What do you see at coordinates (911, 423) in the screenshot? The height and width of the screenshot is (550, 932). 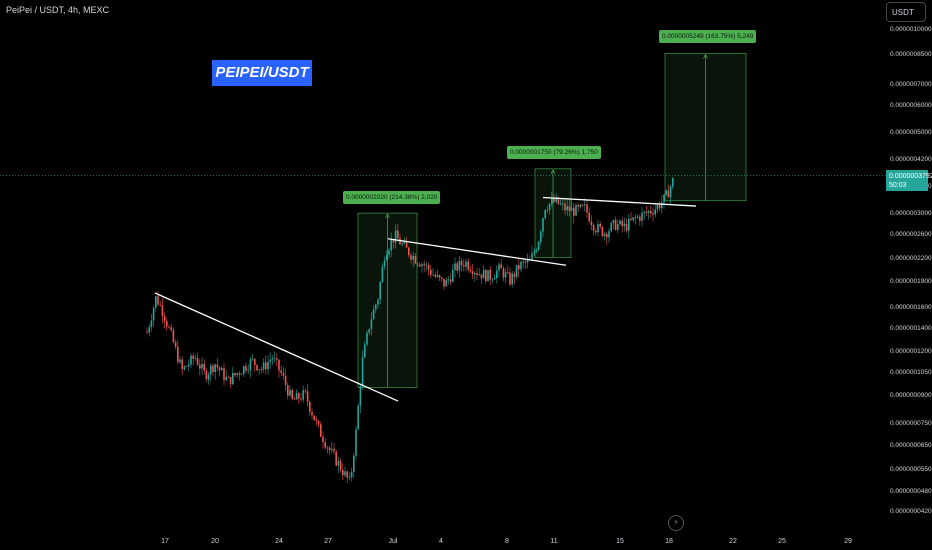 I see `y-tick-label: 0.0000000750` at bounding box center [911, 423].